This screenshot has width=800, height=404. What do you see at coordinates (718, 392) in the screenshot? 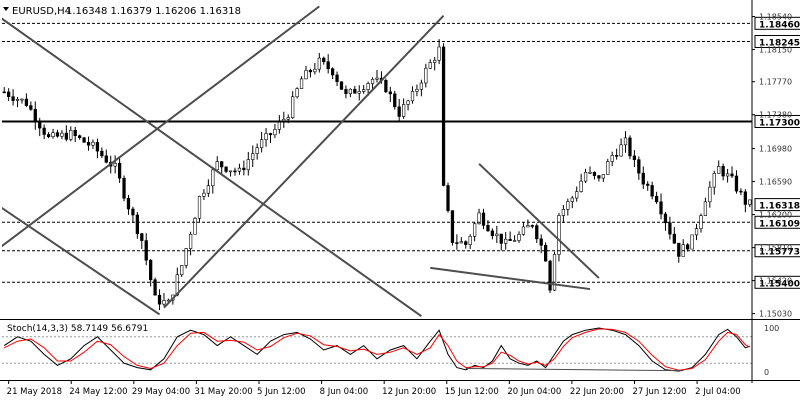
I see `time-tick-label: 2 Jul 04:00` at bounding box center [718, 392].